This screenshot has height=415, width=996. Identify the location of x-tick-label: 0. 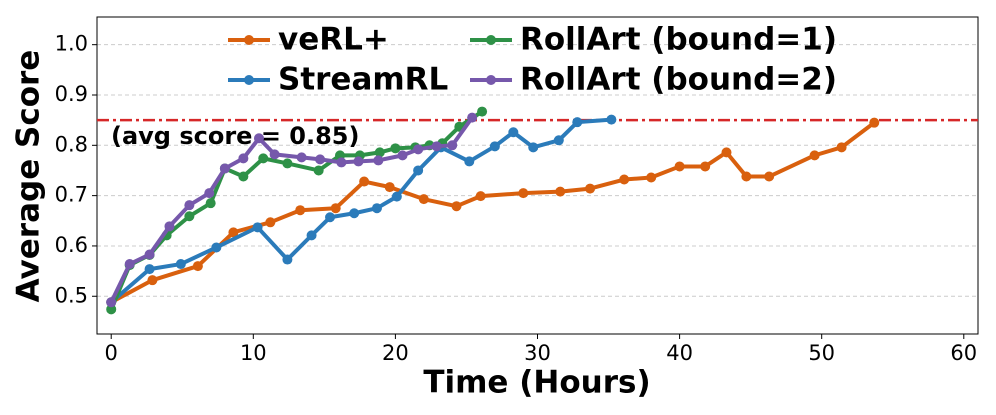
(111, 353).